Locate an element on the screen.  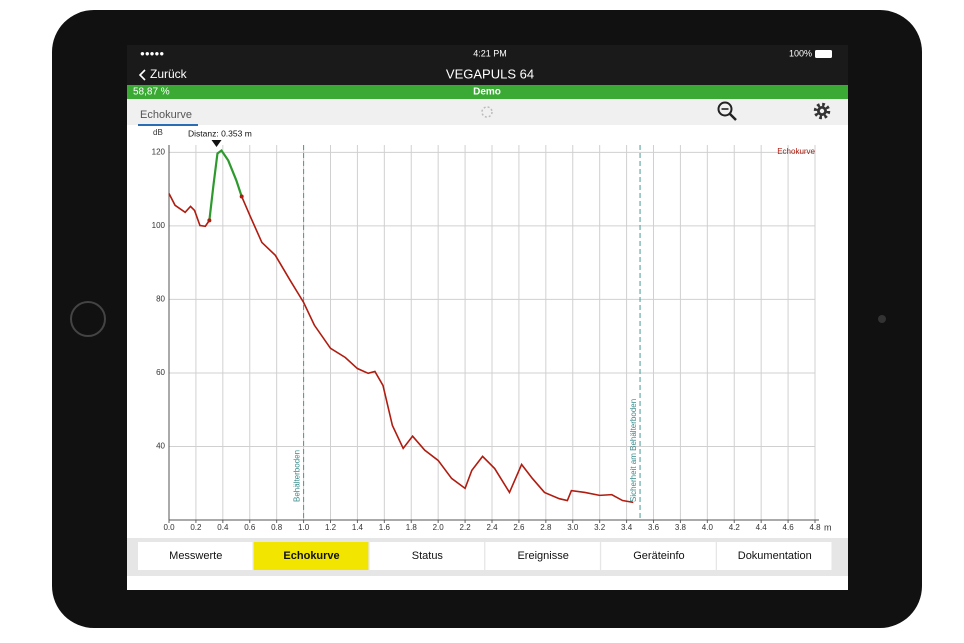
x-tick-label: 4.0 is located at coordinates (708, 527).